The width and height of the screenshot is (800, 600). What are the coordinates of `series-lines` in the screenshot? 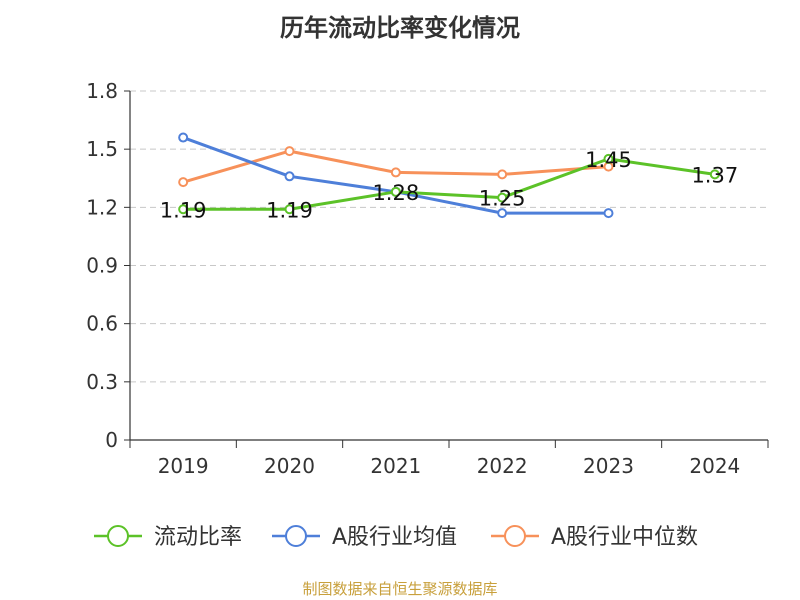 It's located at (449, 175).